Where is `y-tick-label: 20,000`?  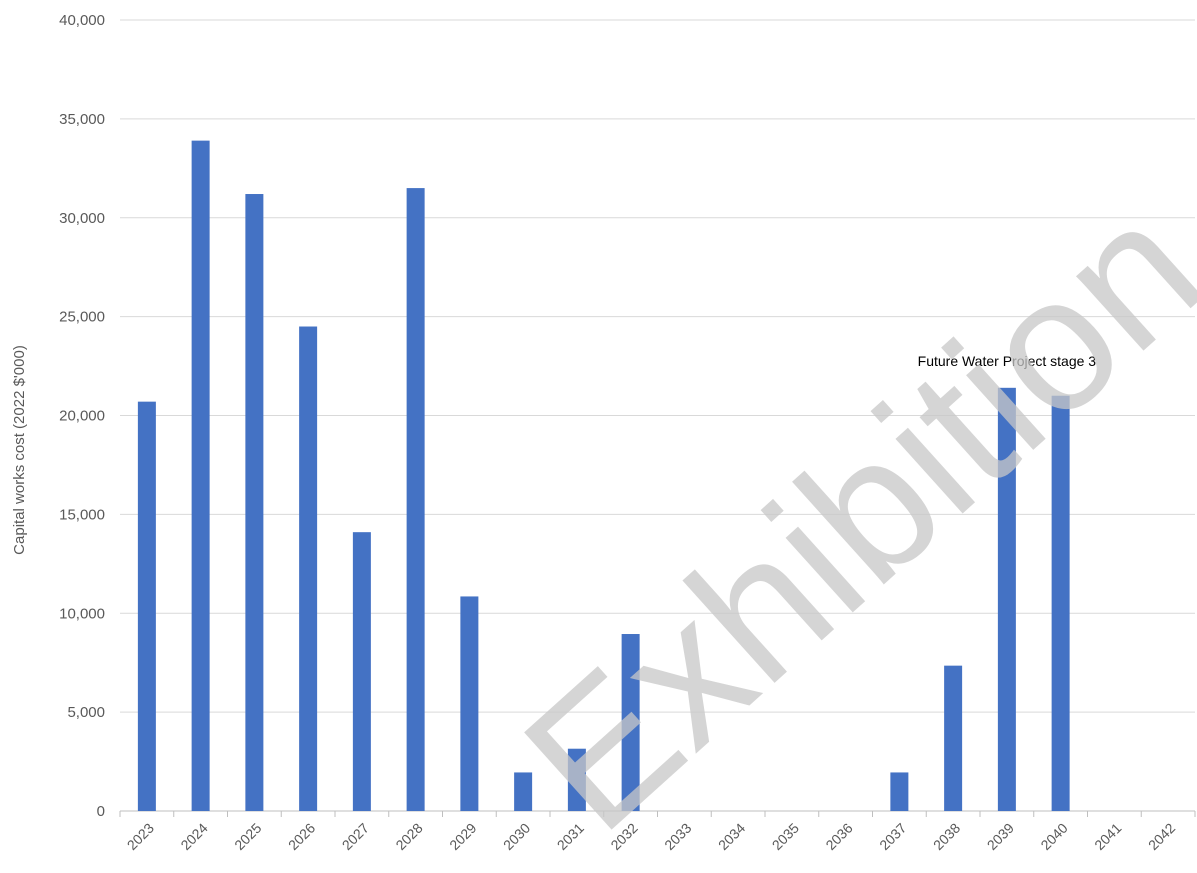
y-tick-label: 20,000 is located at coordinates (82, 416).